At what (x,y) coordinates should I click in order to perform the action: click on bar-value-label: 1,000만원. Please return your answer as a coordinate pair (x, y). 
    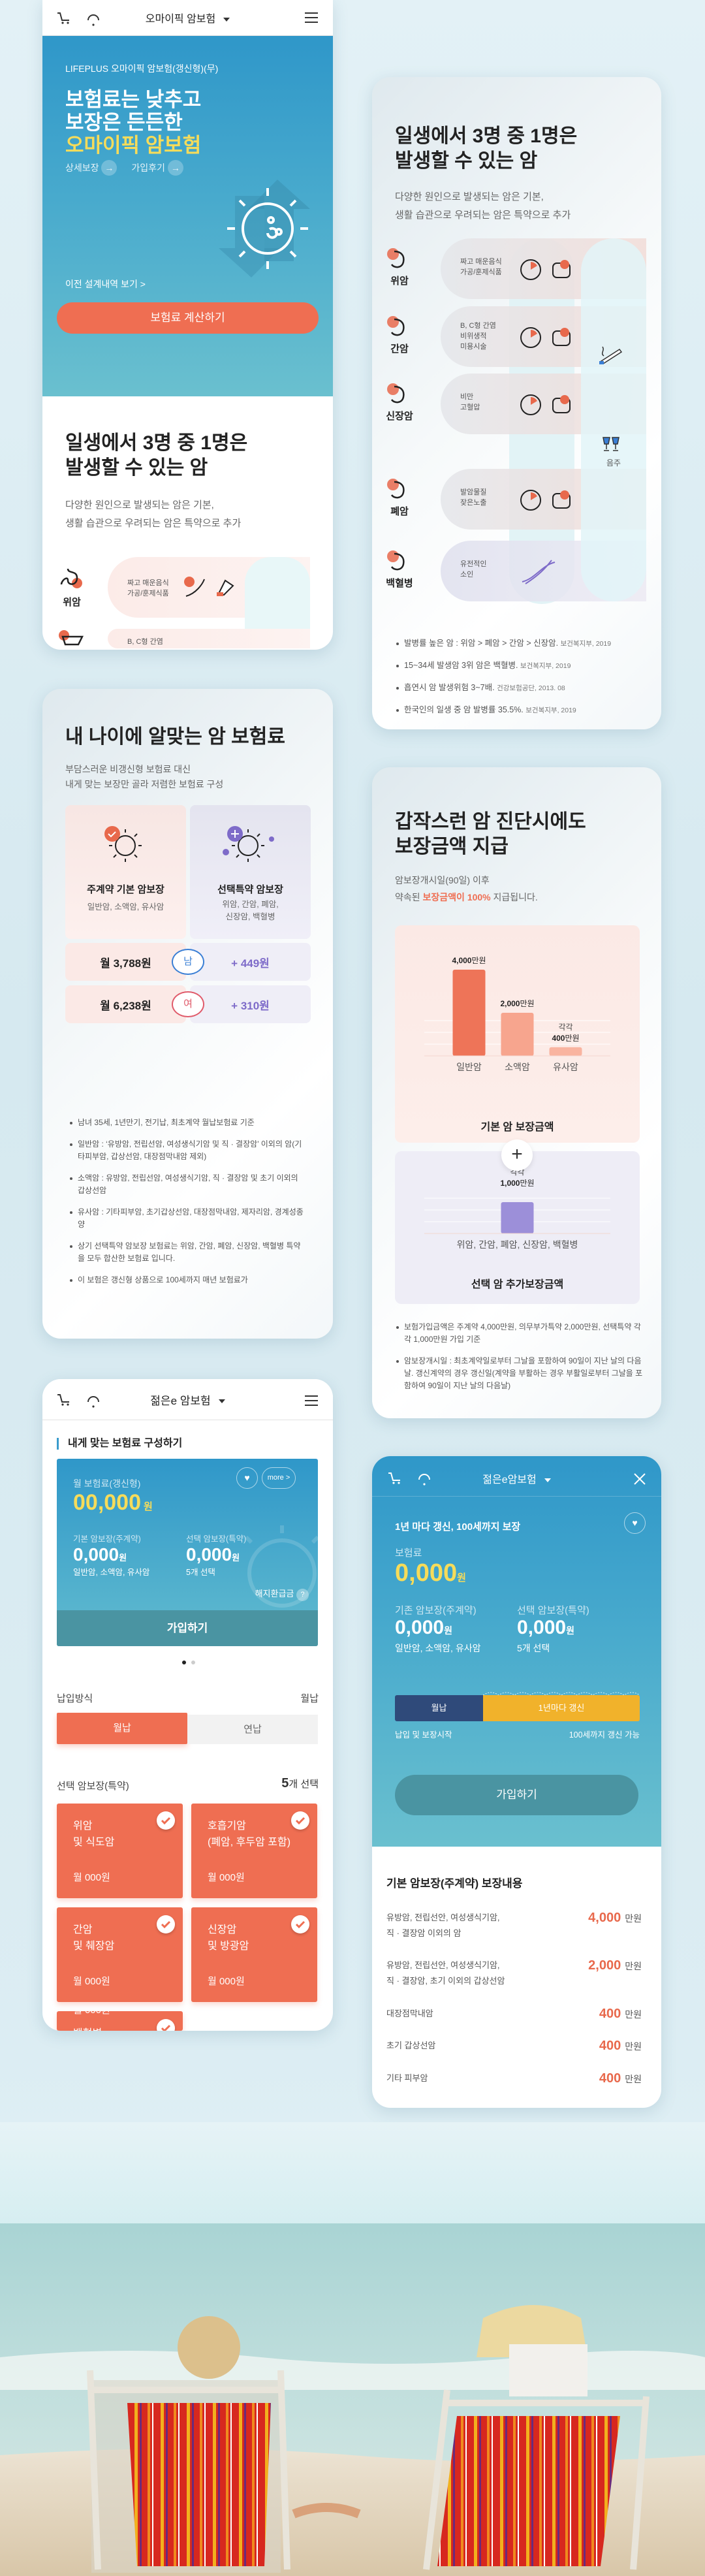
    Looking at the image, I should click on (517, 1184).